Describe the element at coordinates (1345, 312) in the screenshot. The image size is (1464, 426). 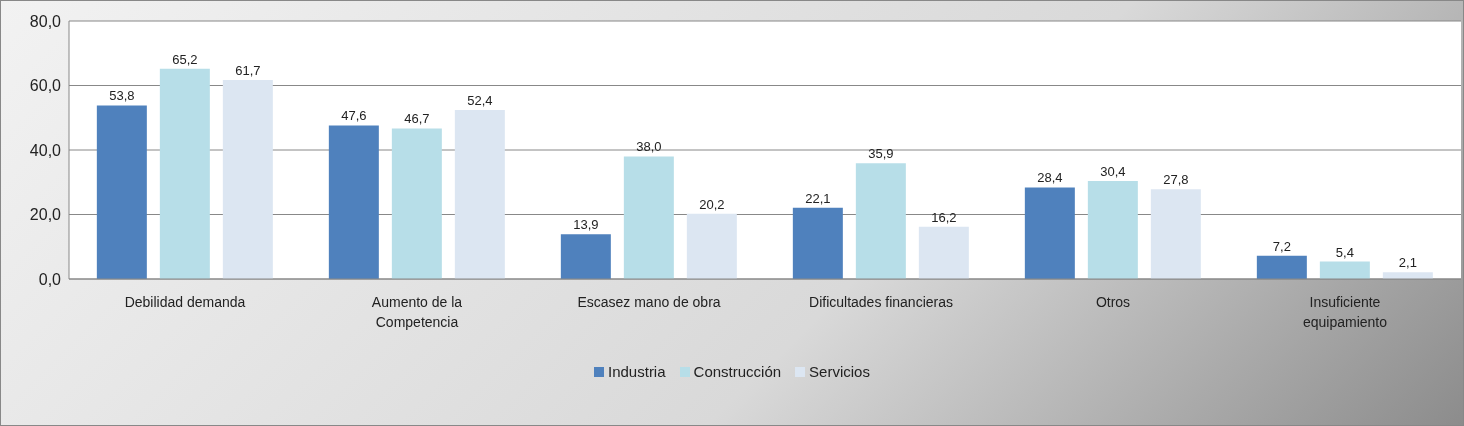
I see `x-tick-label: Insuficiente equipamiento` at that location.